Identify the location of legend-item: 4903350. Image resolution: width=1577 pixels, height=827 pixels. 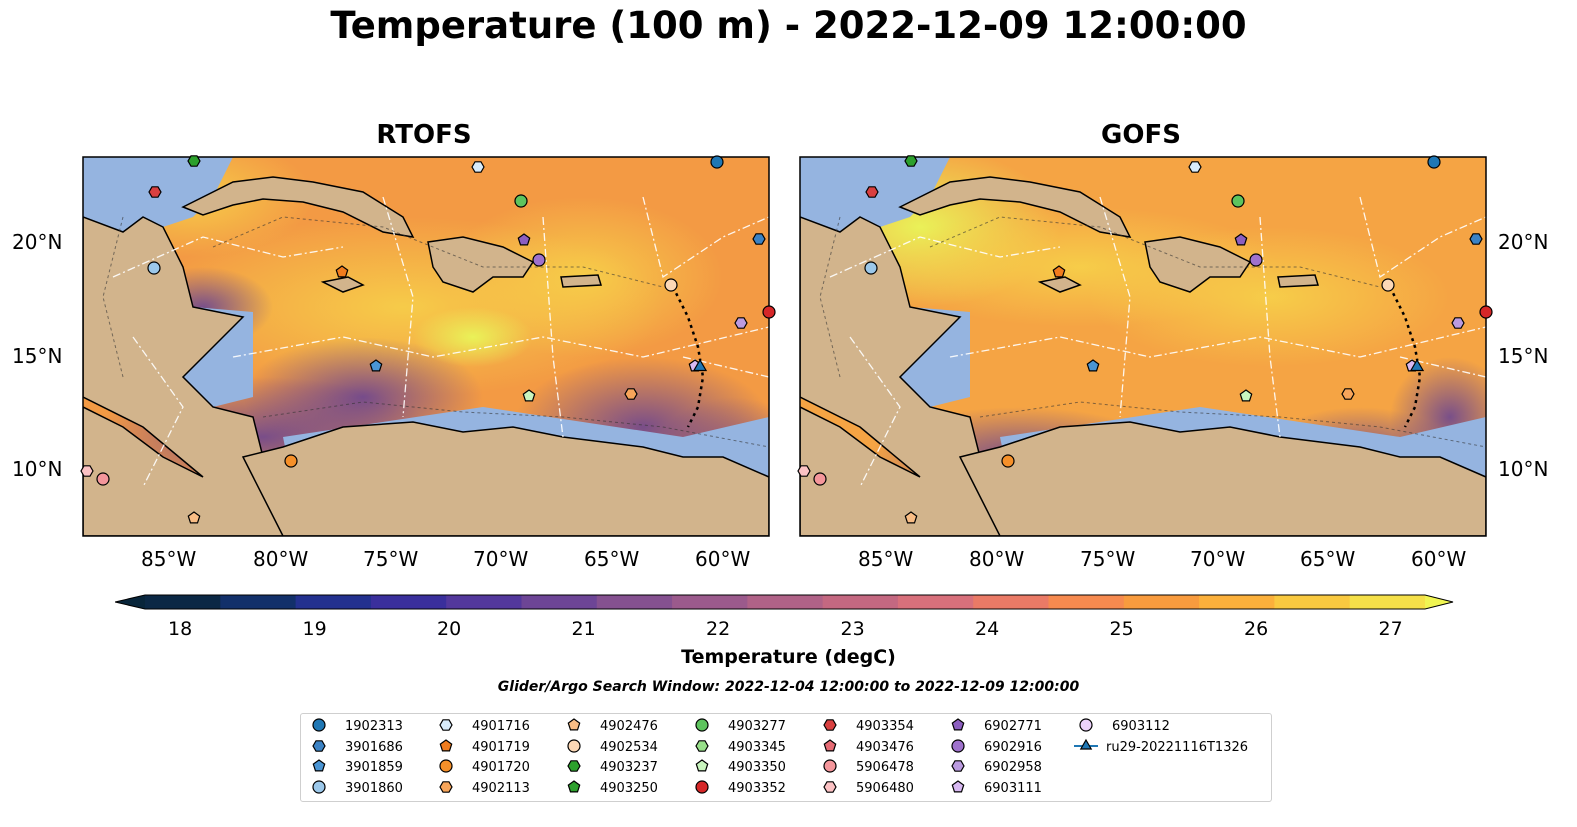
(740, 767).